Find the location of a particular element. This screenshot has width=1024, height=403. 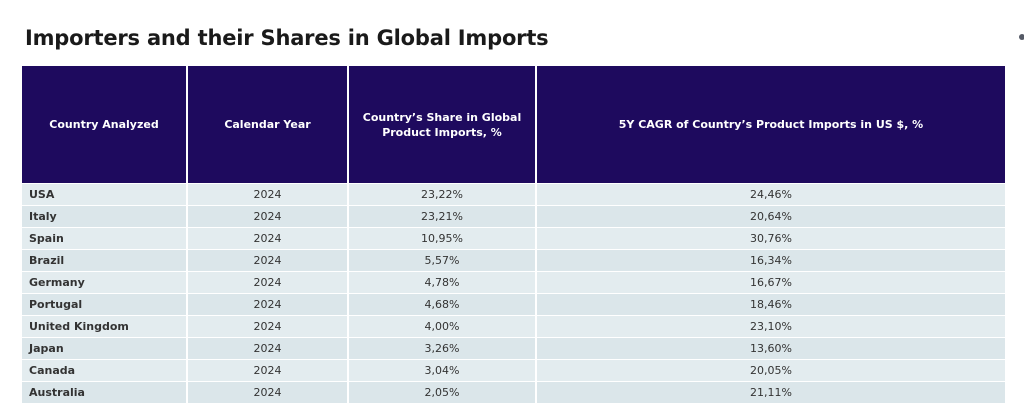

cell-share: 2,05% is located at coordinates (442, 392).